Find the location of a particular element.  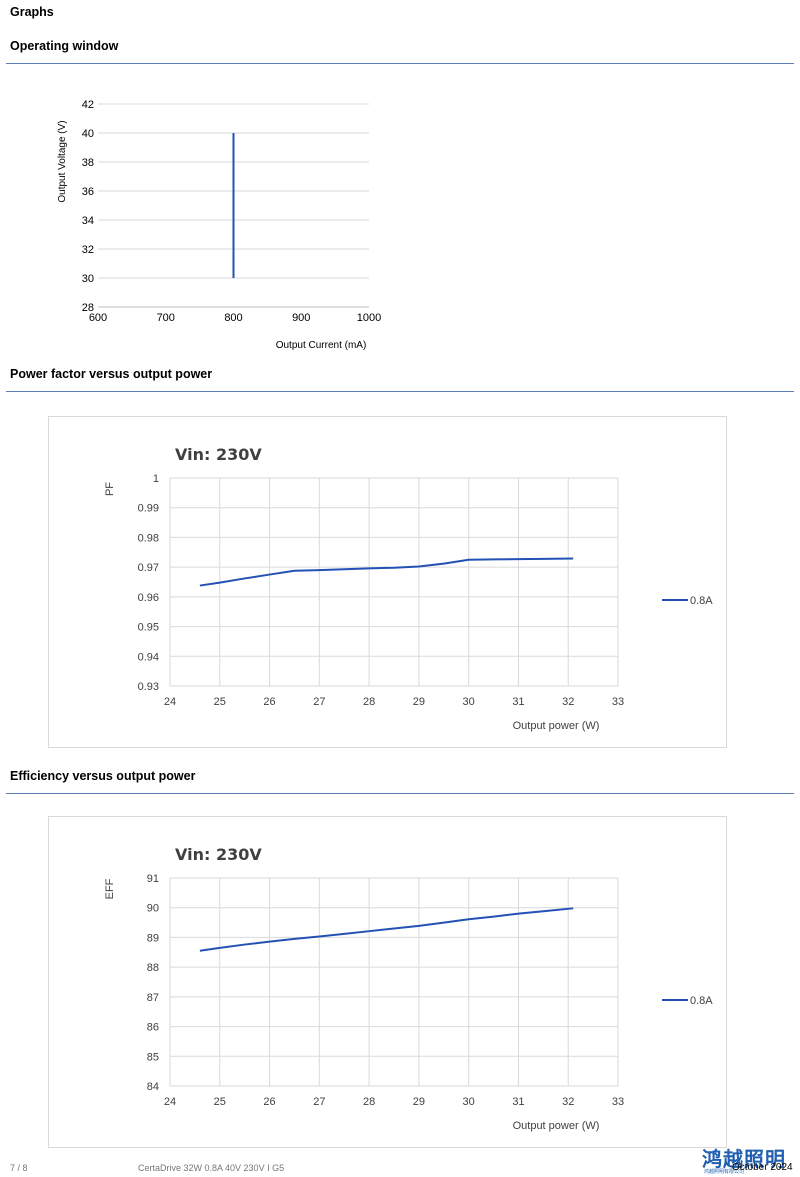

y-tick-label: 40 is located at coordinates (88, 134).